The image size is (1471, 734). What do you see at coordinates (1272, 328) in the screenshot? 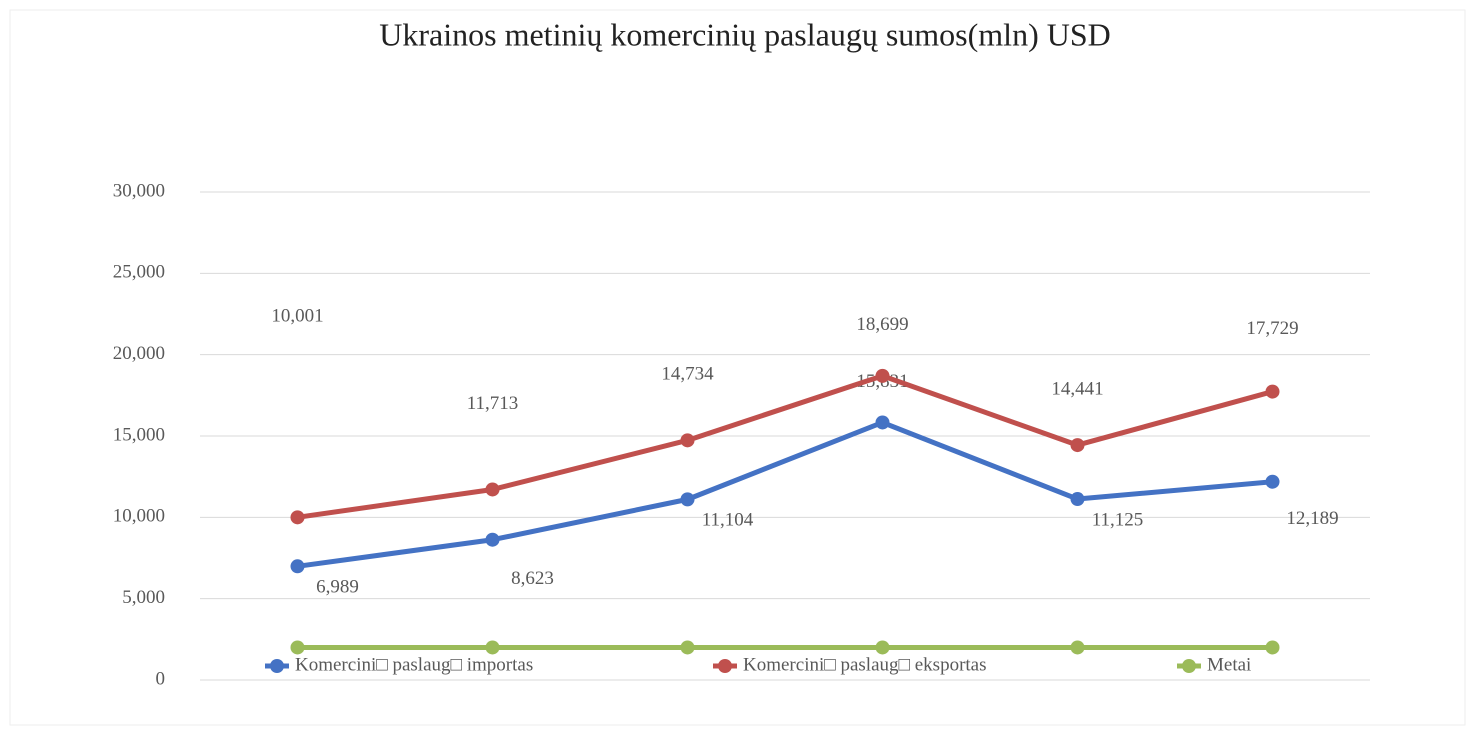
I see `data-label: 17,729` at bounding box center [1272, 328].